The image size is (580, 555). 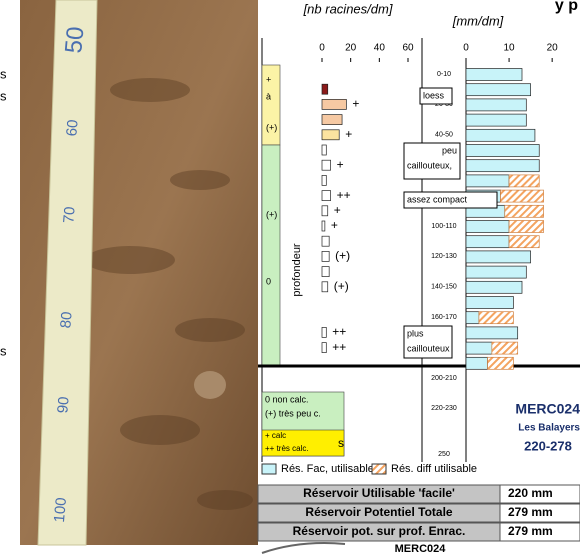 I want to click on tape-label: 70, so click(x=69, y=215).